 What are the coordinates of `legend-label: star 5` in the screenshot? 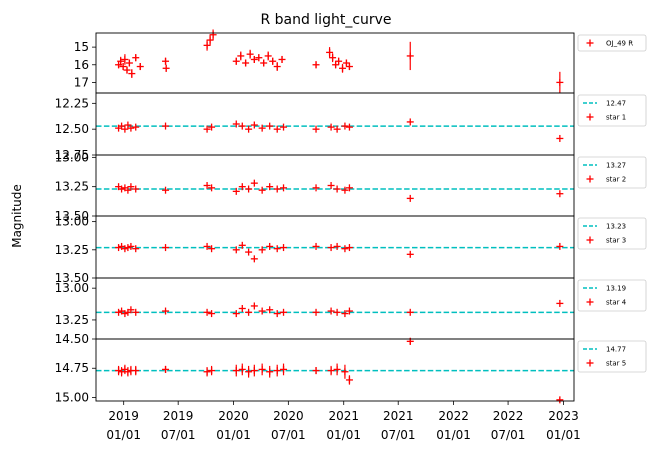 It's located at (616, 364).